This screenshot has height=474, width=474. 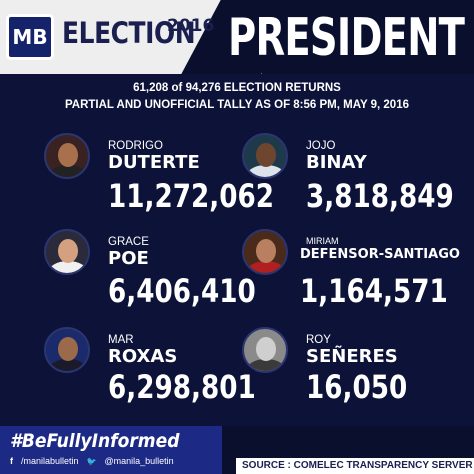 What do you see at coordinates (182, 291) in the screenshot?
I see `candidate-votes: 6,406,410` at bounding box center [182, 291].